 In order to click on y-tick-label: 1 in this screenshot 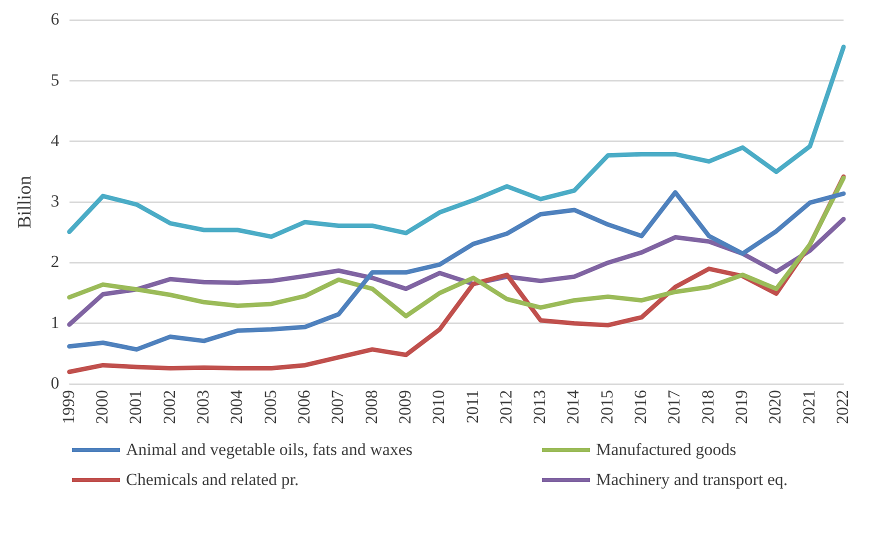, I will do `click(55, 322)`.